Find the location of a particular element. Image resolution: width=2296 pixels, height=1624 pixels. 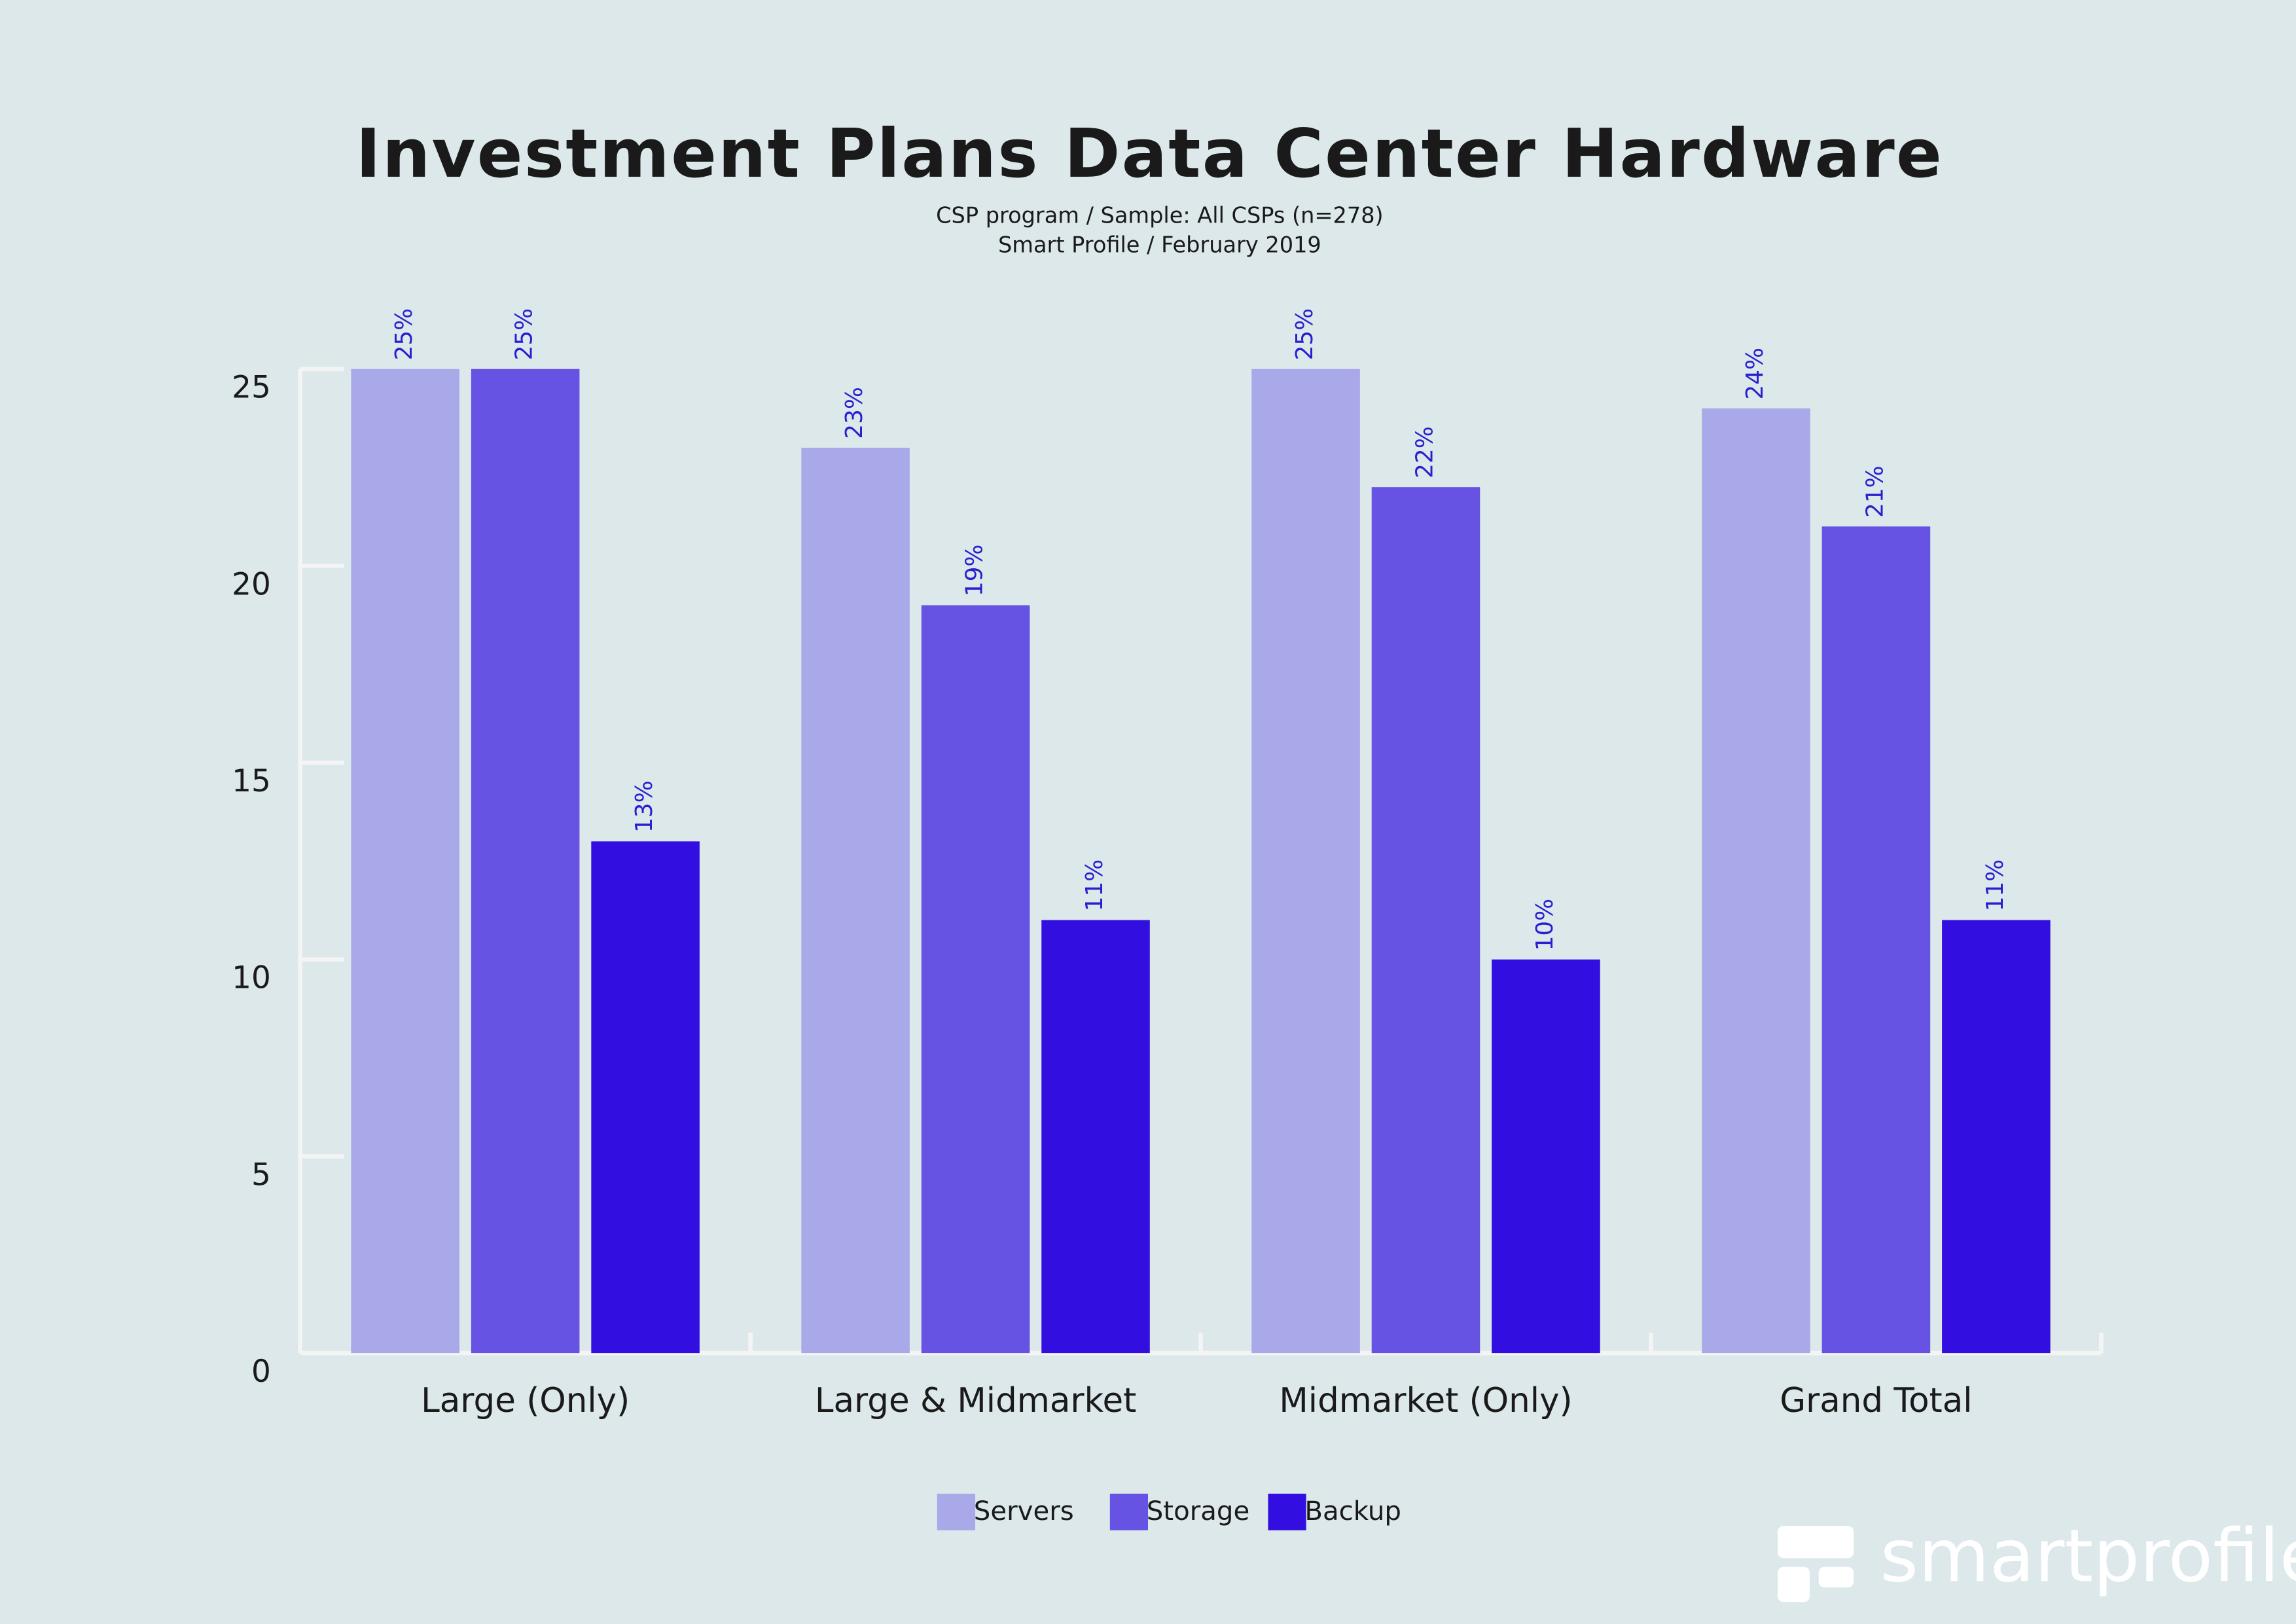

chart-subtitle: CSP program / Sample: All CSPs (n=278) is located at coordinates (1160, 215).